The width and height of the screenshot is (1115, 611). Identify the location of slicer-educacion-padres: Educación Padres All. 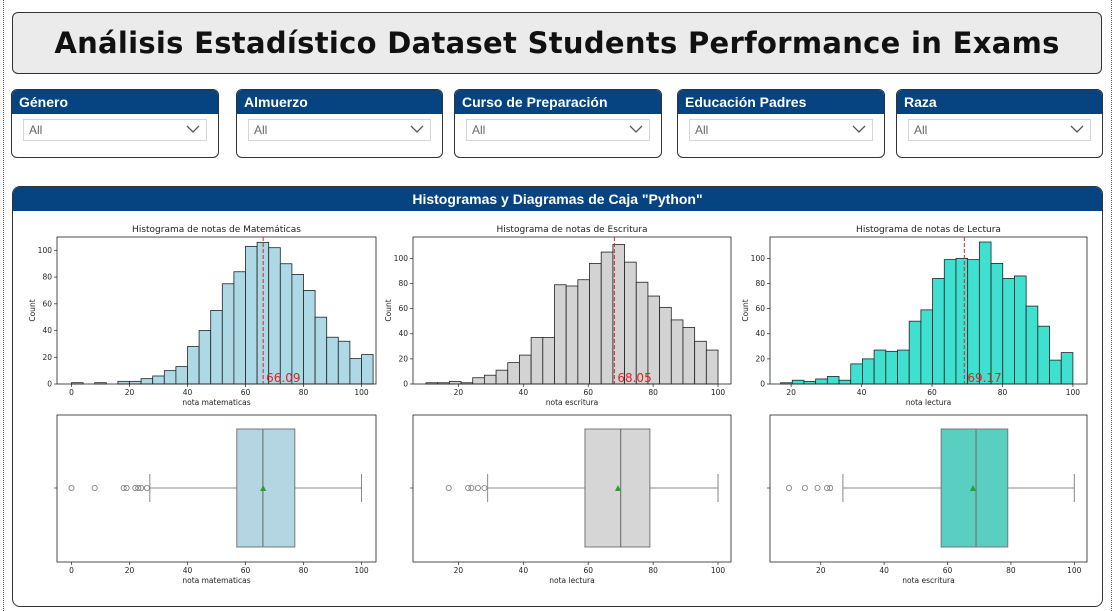
(781, 123).